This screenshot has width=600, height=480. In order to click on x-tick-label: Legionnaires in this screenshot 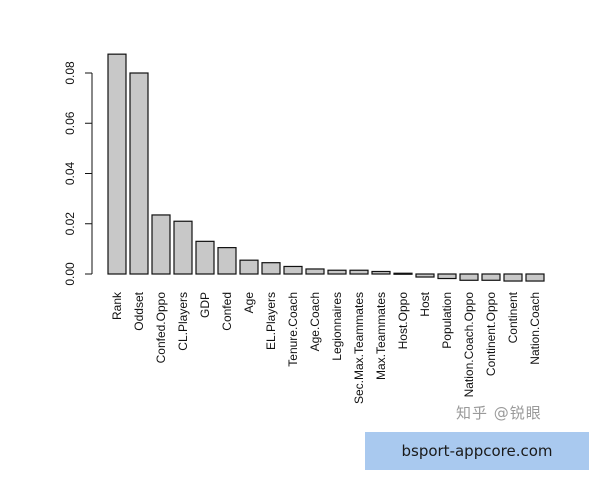, I will do `click(337, 326)`.